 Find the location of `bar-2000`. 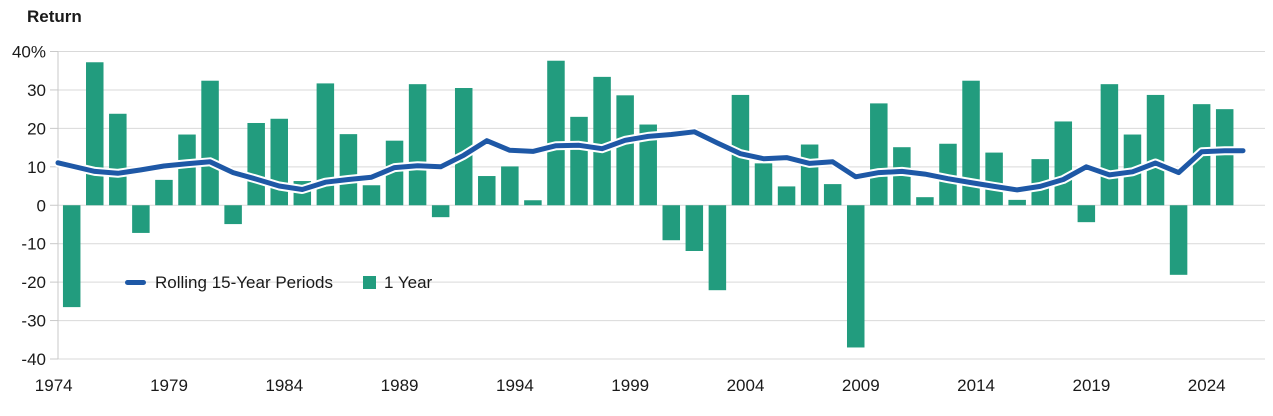

bar-2000 is located at coordinates (671, 223).